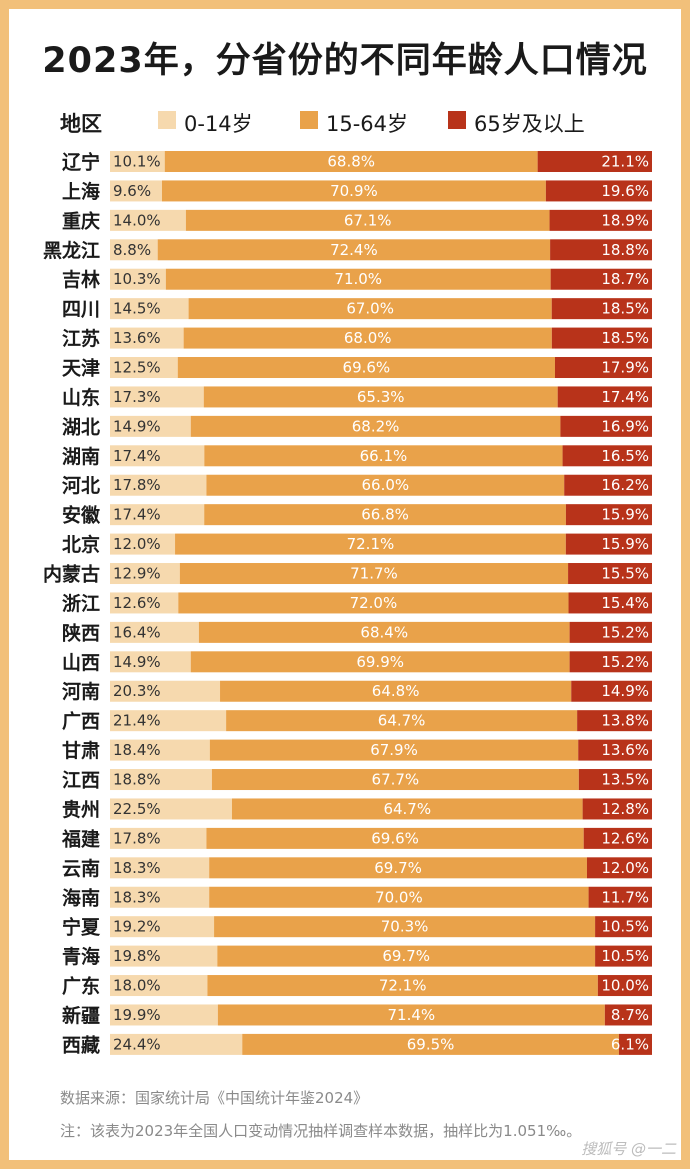 The width and height of the screenshot is (690, 1169). I want to click on value-label-65-plus: 18.8%, so click(625, 250).